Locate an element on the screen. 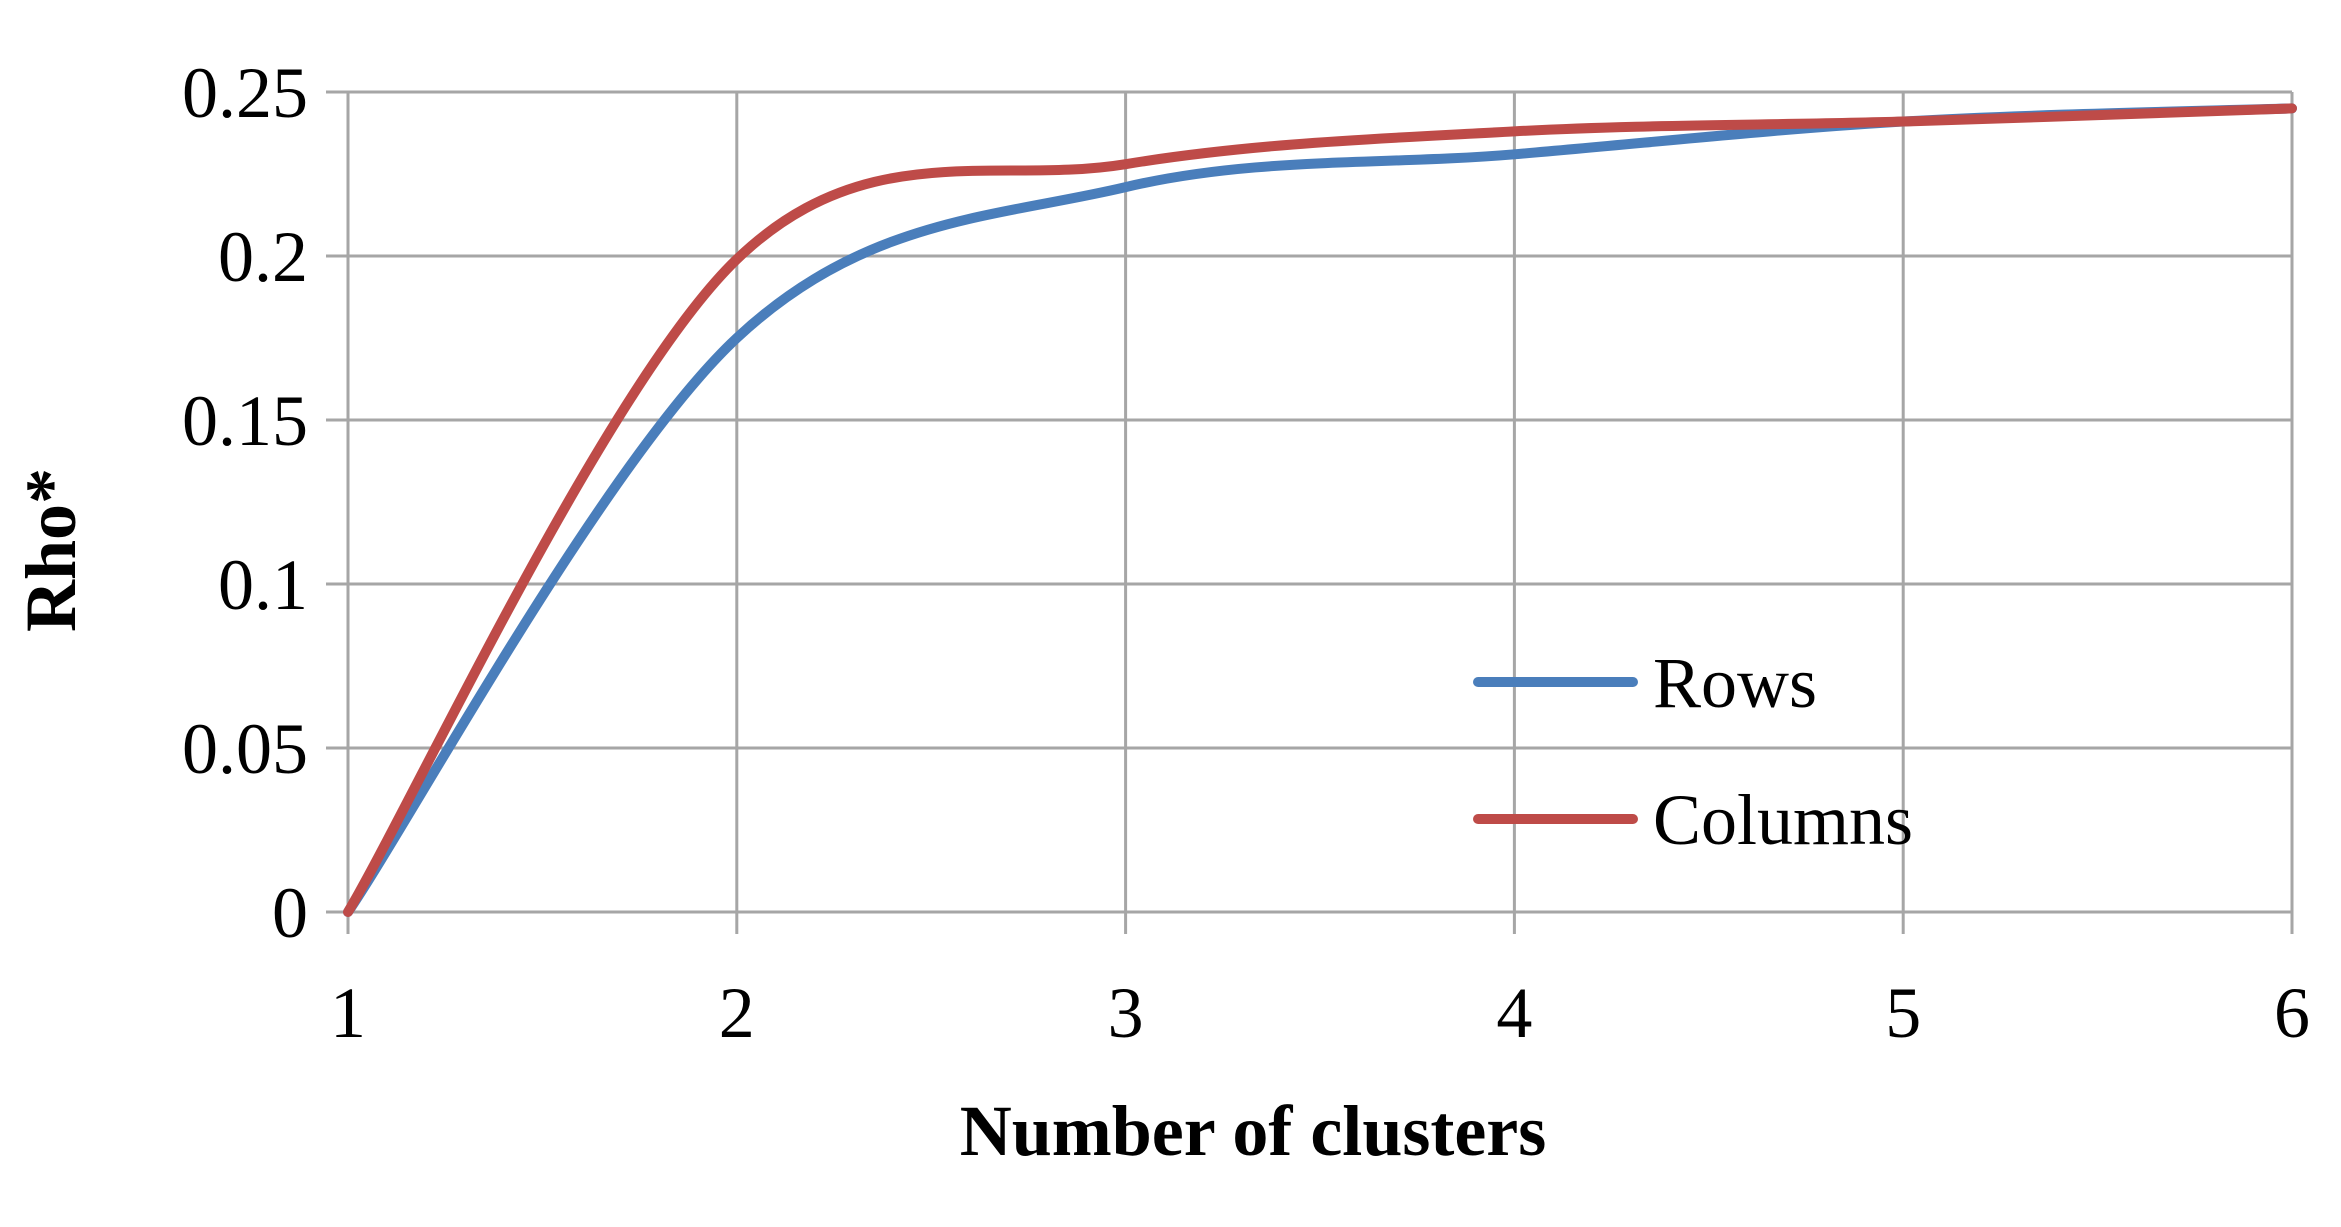 This screenshot has height=1227, width=2341. legend-label-columns: Columns is located at coordinates (1783, 820).